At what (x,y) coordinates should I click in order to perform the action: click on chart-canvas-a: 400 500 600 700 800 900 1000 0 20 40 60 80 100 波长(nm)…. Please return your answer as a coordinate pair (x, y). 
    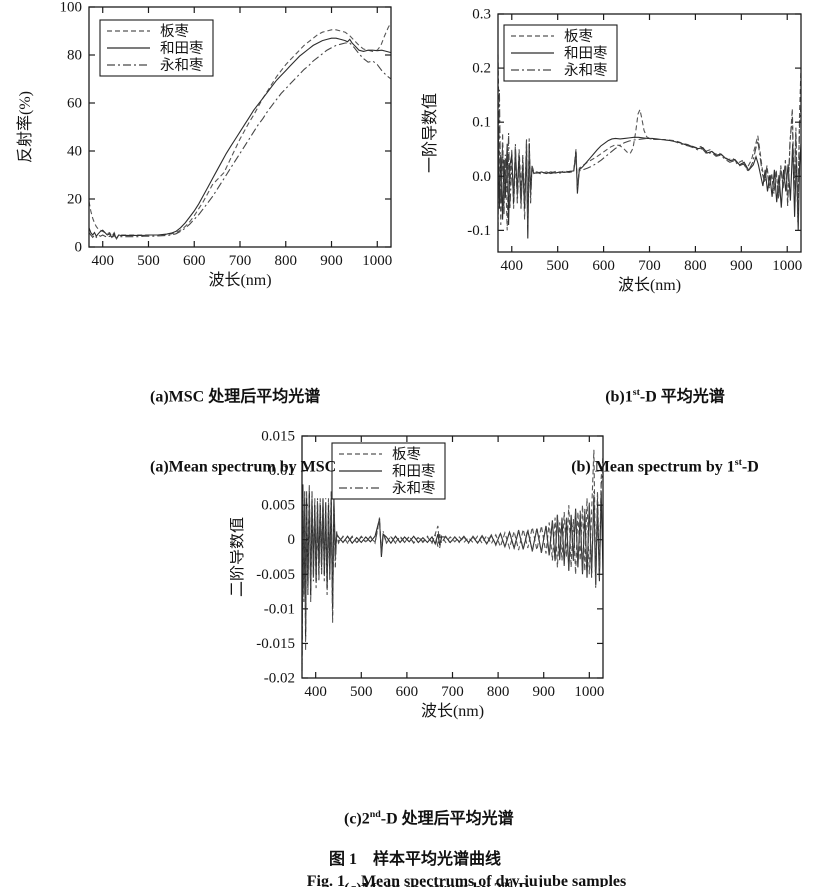
    Looking at the image, I should click on (204, 144).